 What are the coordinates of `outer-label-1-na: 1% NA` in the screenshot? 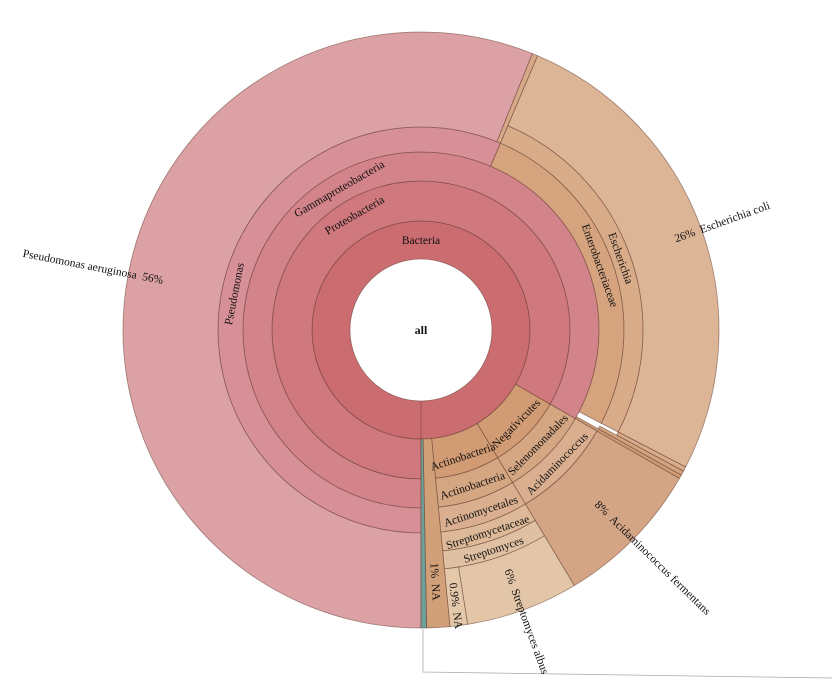 It's located at (435, 581).